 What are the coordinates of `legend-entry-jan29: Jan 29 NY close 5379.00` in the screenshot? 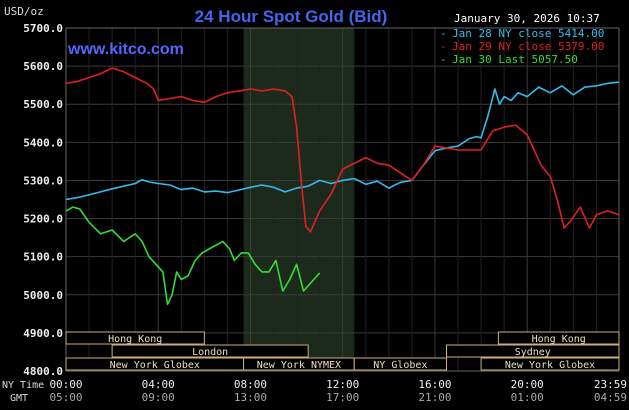 It's located at (528, 46).